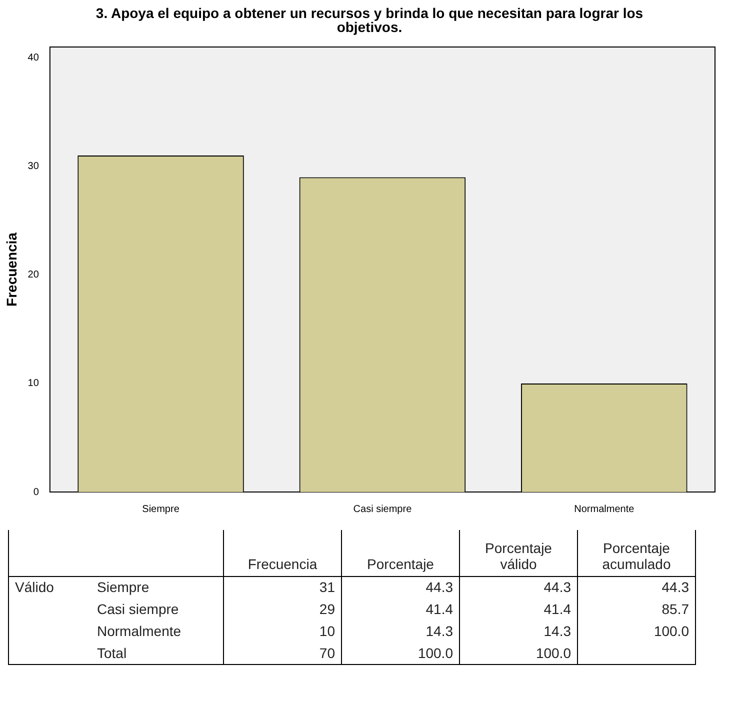  Describe the element at coordinates (157, 653) in the screenshot. I see `text: Total` at that location.